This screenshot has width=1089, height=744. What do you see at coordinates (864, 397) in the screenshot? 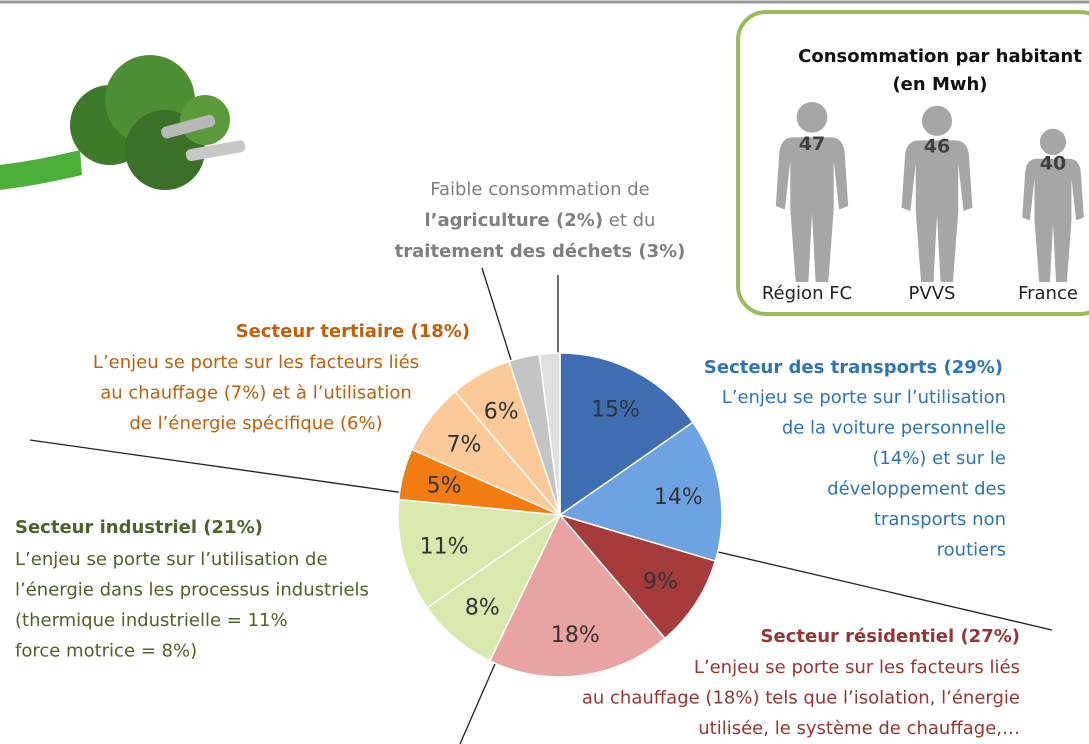
I see `annotation-line: L’enjeu se porte sur l’utilisation` at bounding box center [864, 397].